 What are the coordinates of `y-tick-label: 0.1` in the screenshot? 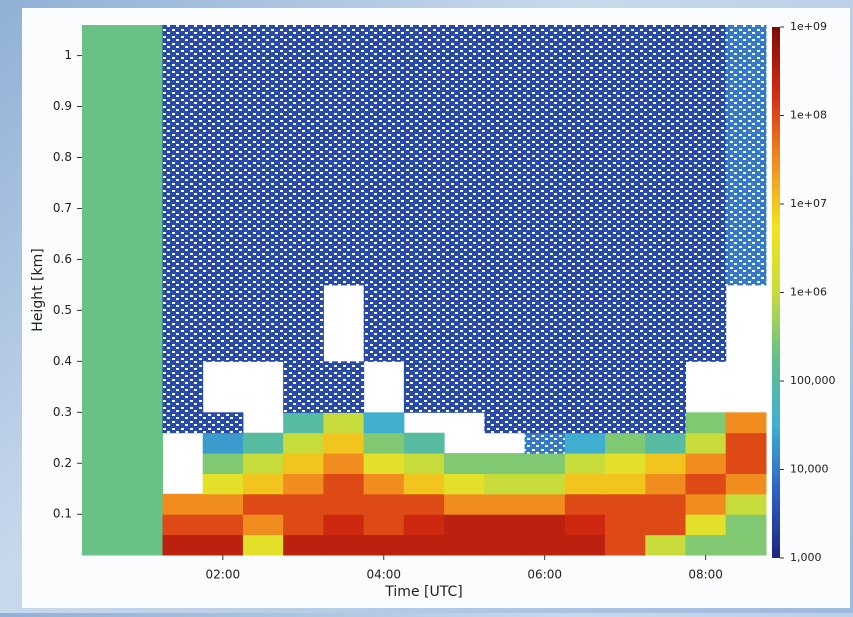 It's located at (62, 514).